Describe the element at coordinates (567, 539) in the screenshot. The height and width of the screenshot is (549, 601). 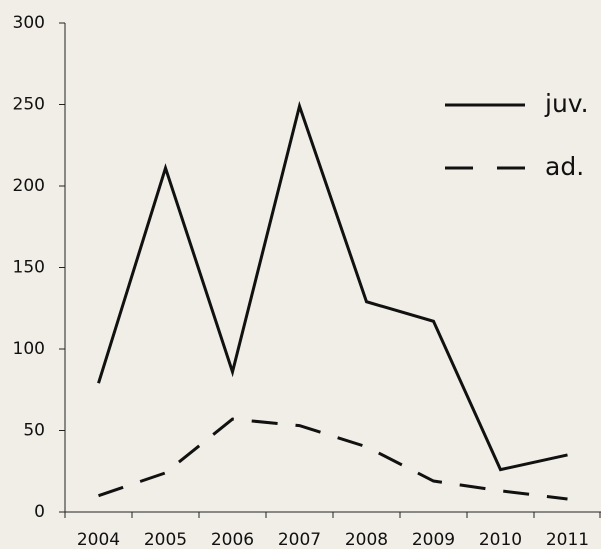
I see `x-tick-label: 2011` at that location.